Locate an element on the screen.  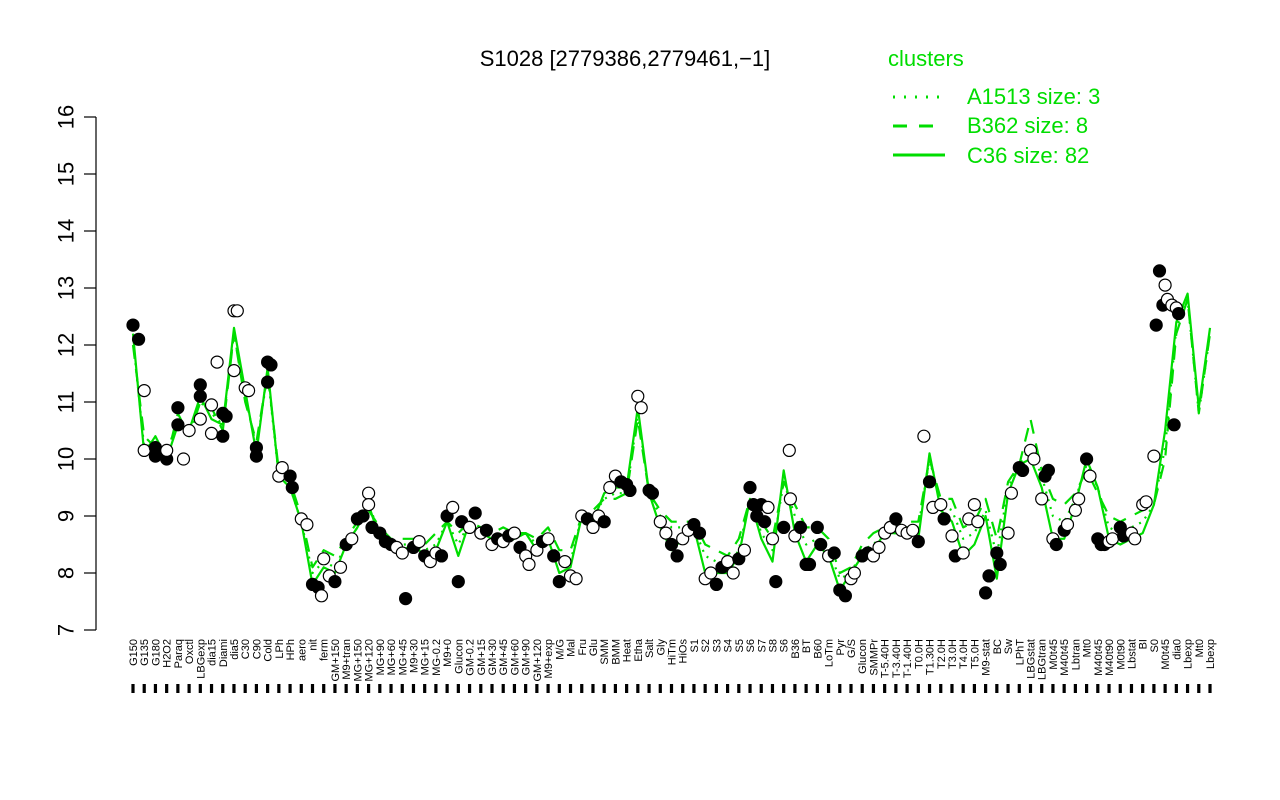
x-tick-label: aero is located at coordinates (302, 650).